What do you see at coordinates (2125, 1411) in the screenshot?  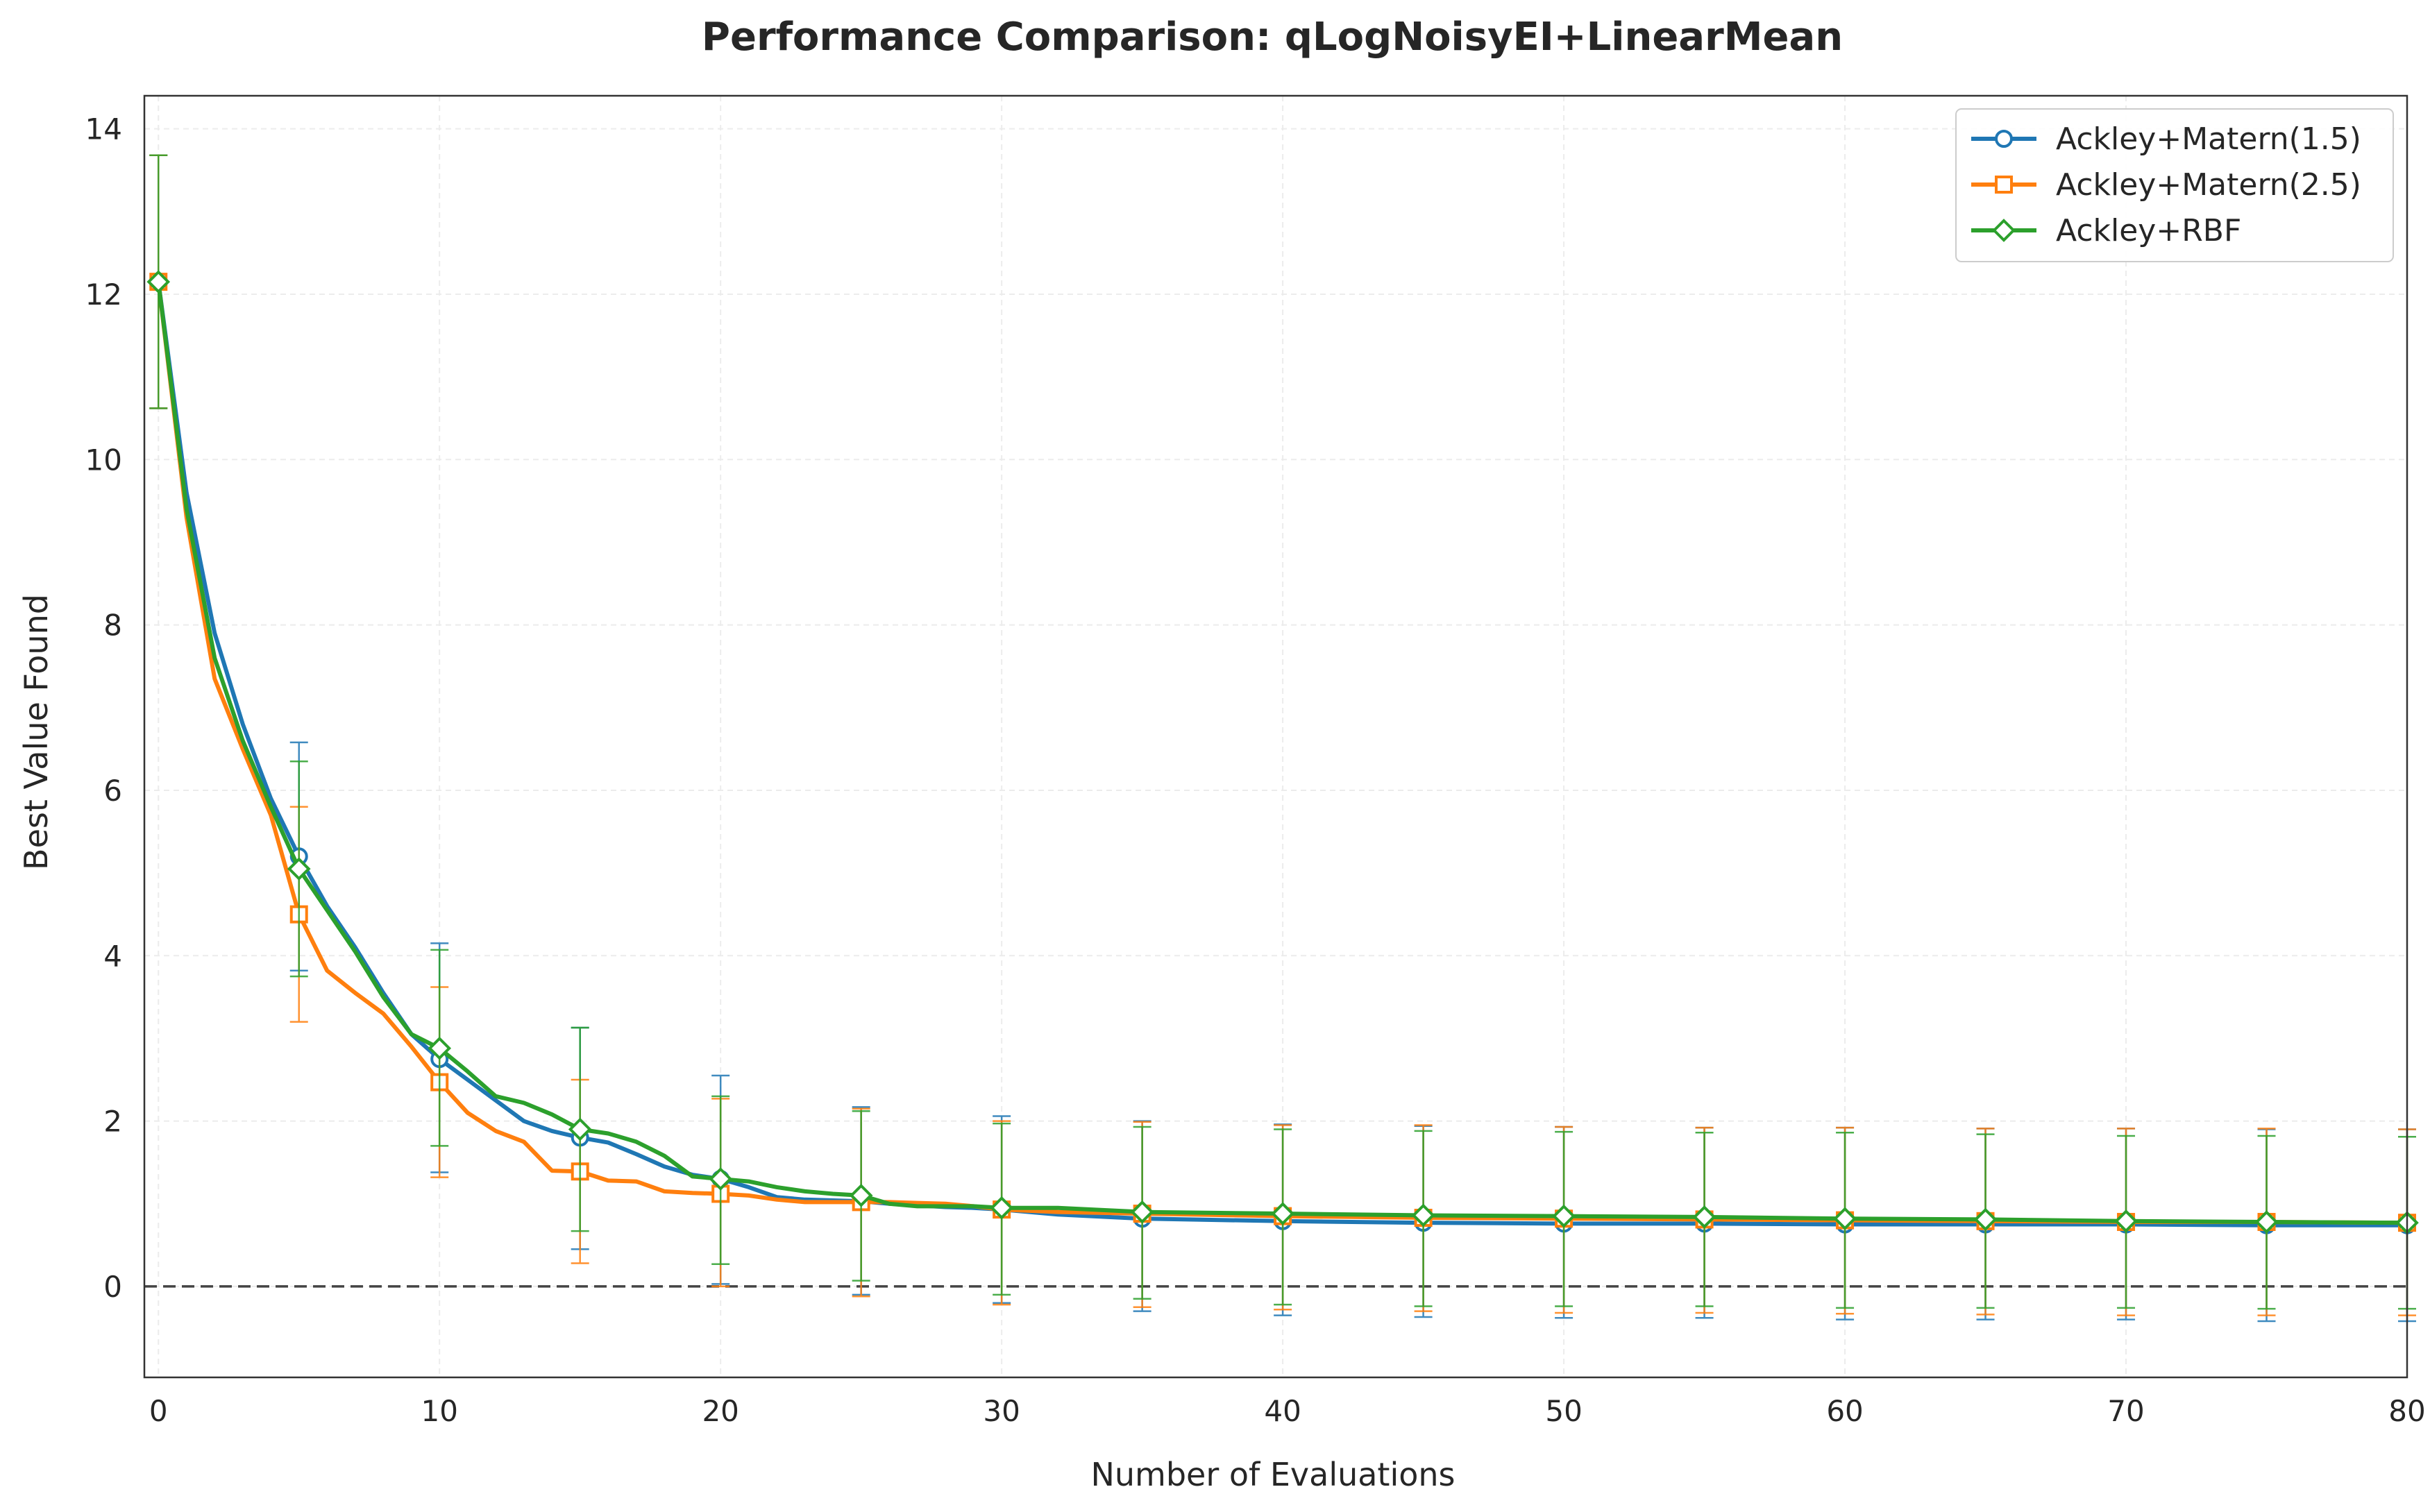 I see `x-tick-label: 70` at bounding box center [2125, 1411].